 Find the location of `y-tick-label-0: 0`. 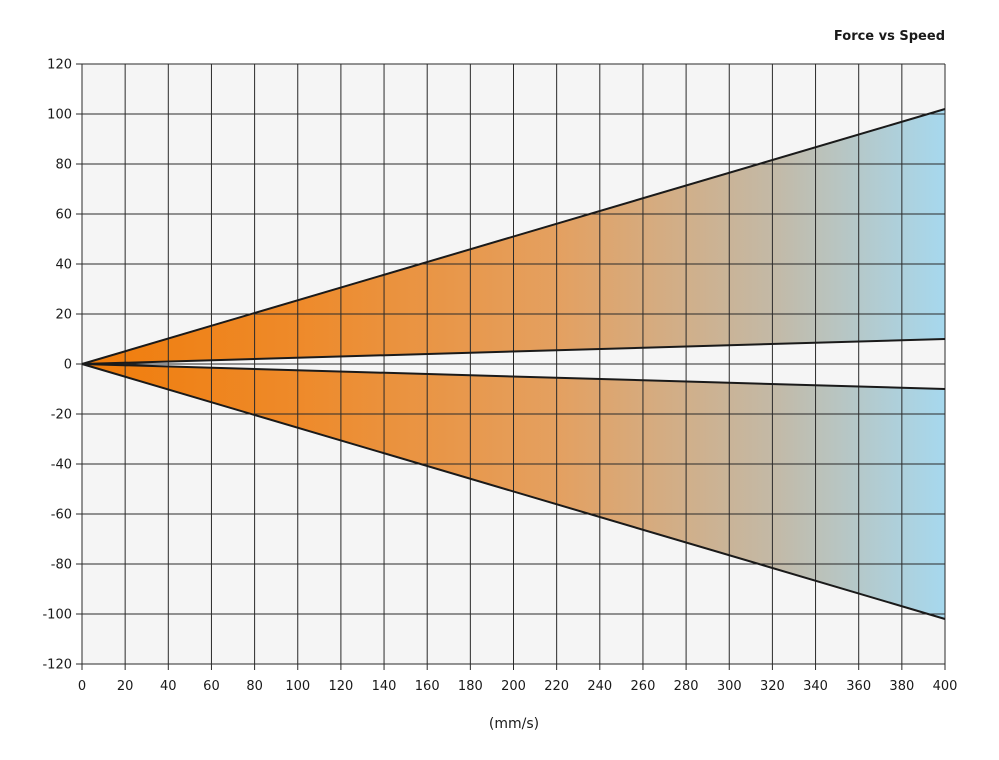

y-tick-label-0: 0 is located at coordinates (68, 365).